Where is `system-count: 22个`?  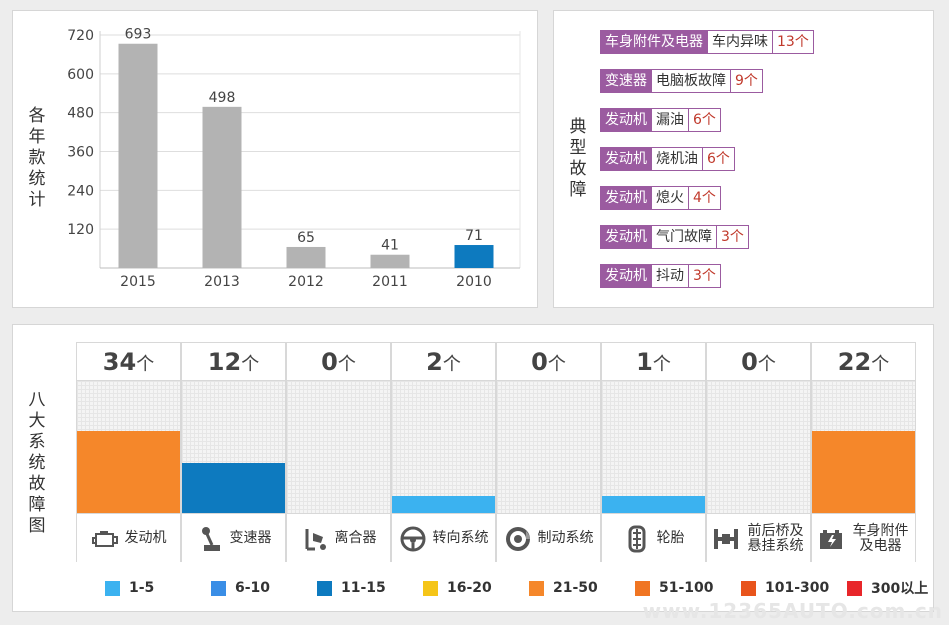
system-count: 22个 is located at coordinates (863, 362).